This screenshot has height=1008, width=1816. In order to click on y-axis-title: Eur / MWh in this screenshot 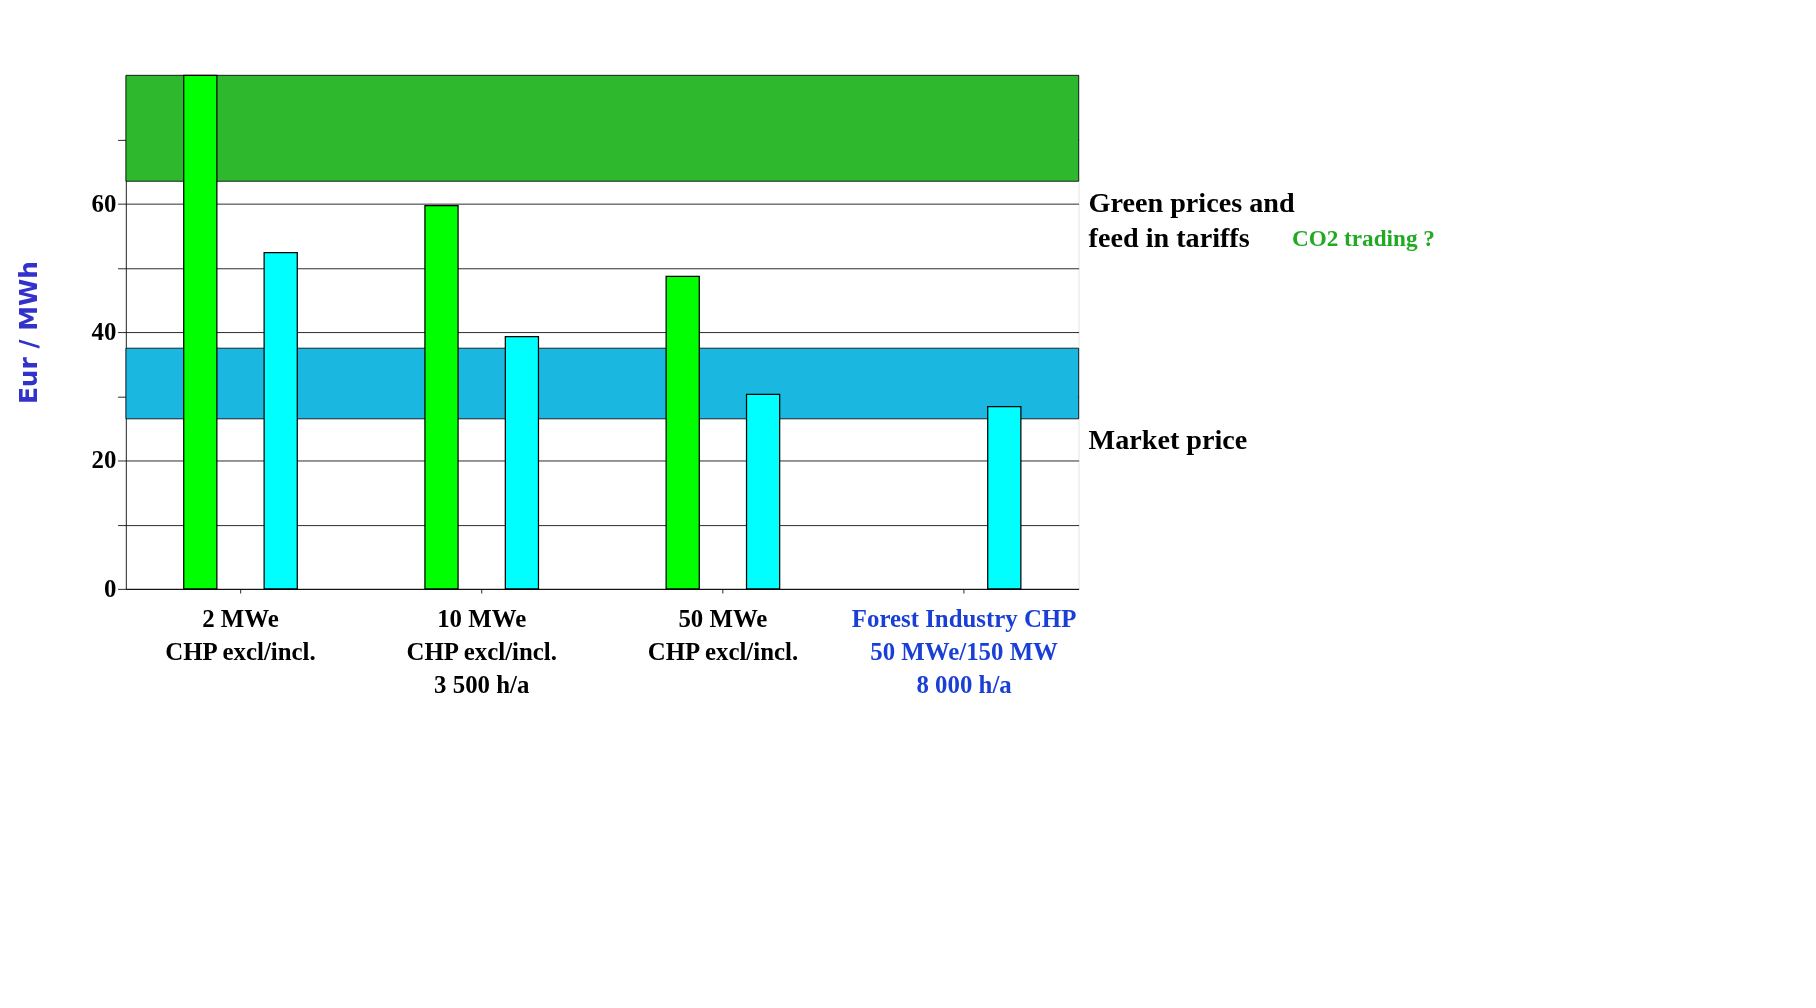, I will do `click(28, 333)`.